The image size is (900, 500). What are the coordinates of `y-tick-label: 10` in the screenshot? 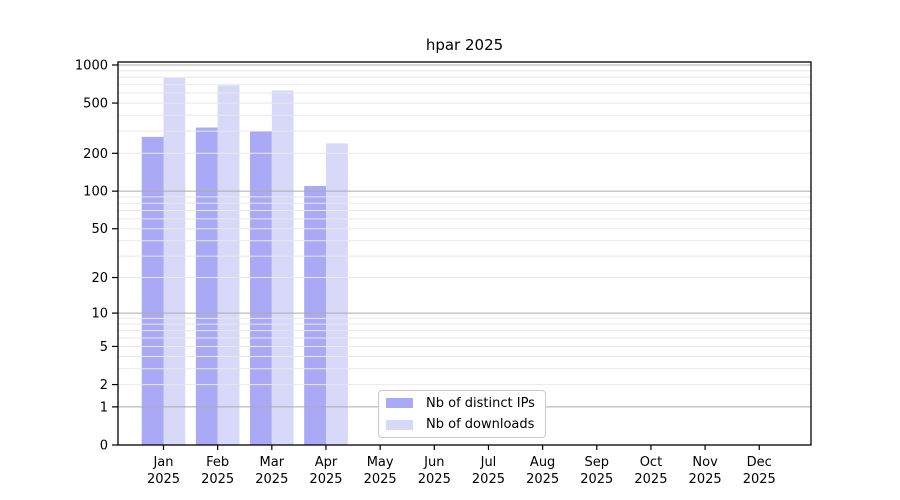 It's located at (99, 314).